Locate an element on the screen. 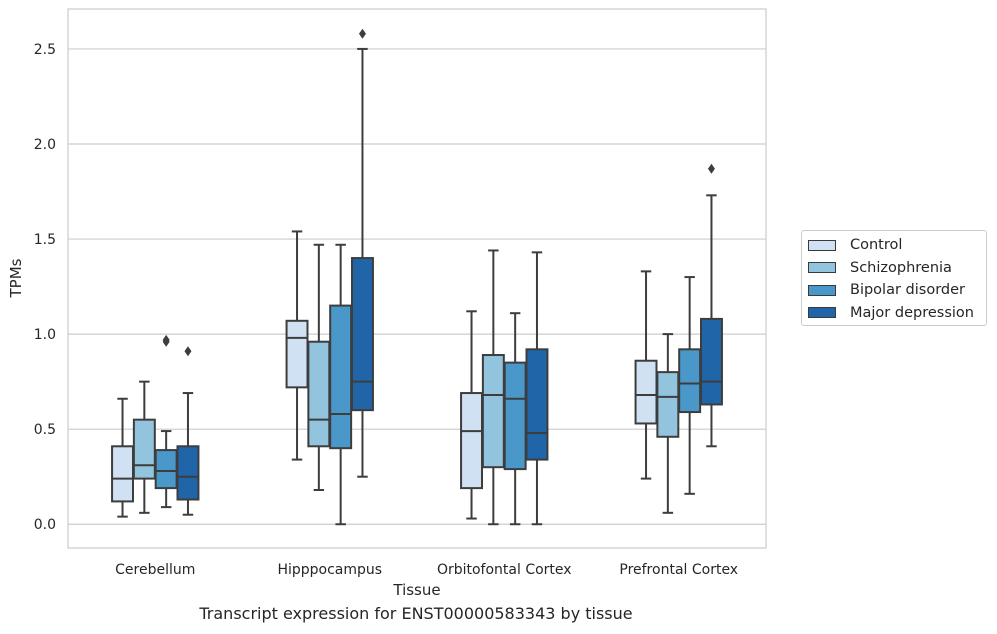 Image resolution: width=997 pixels, height=634 pixels. y-tick-label: 0.5 is located at coordinates (45, 430).